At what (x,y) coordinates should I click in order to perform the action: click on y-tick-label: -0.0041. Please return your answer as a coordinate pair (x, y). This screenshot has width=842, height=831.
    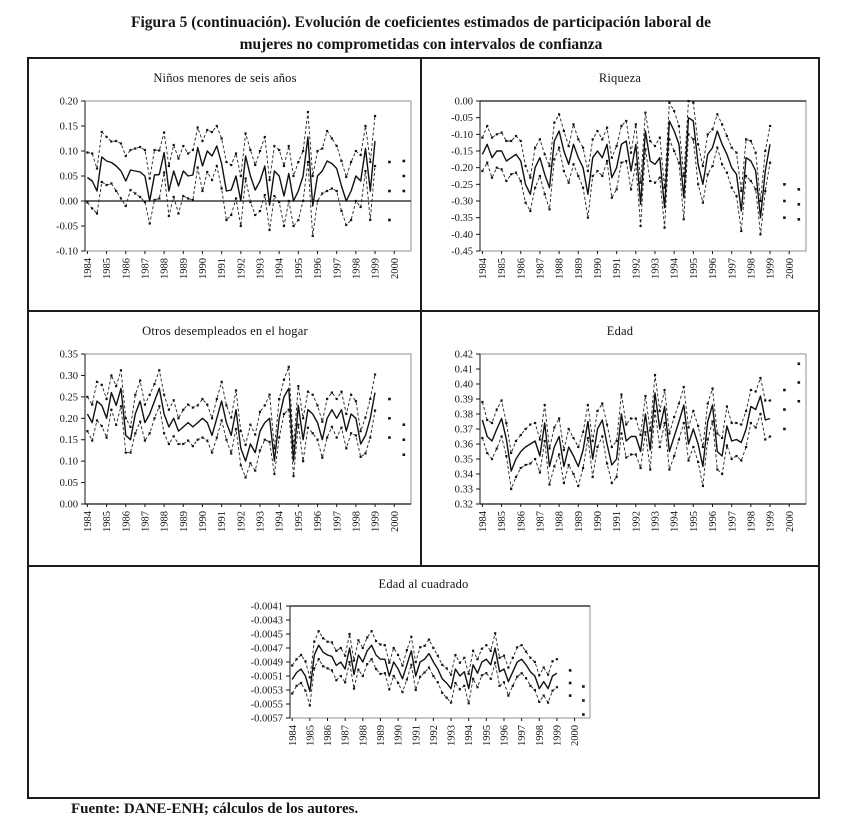
    Looking at the image, I should click on (266, 607).